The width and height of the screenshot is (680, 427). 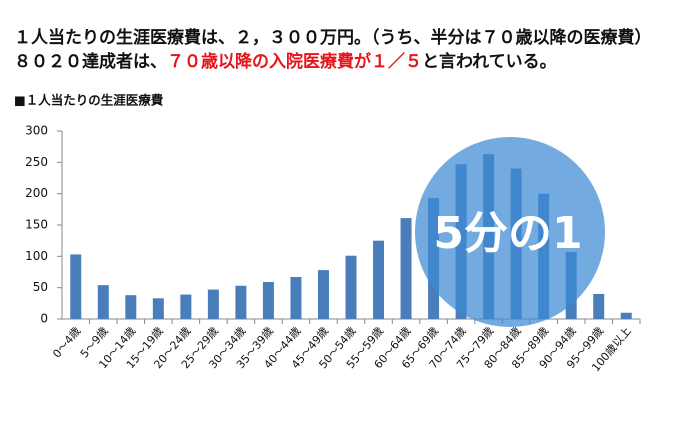 I want to click on y-tick-label: 50, so click(x=40, y=287).